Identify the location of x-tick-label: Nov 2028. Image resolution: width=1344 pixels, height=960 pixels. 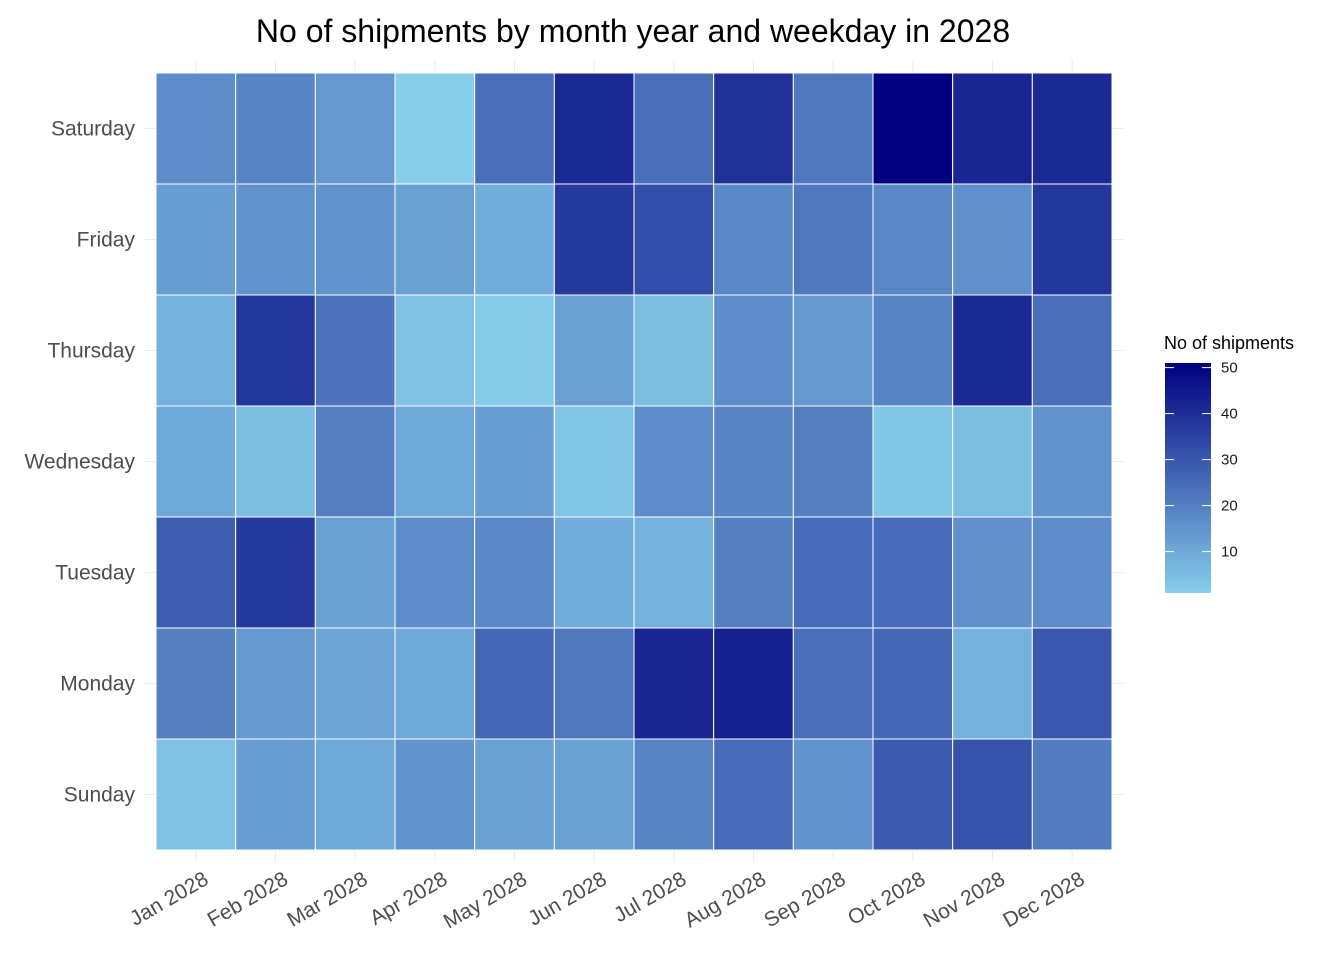
(964, 899).